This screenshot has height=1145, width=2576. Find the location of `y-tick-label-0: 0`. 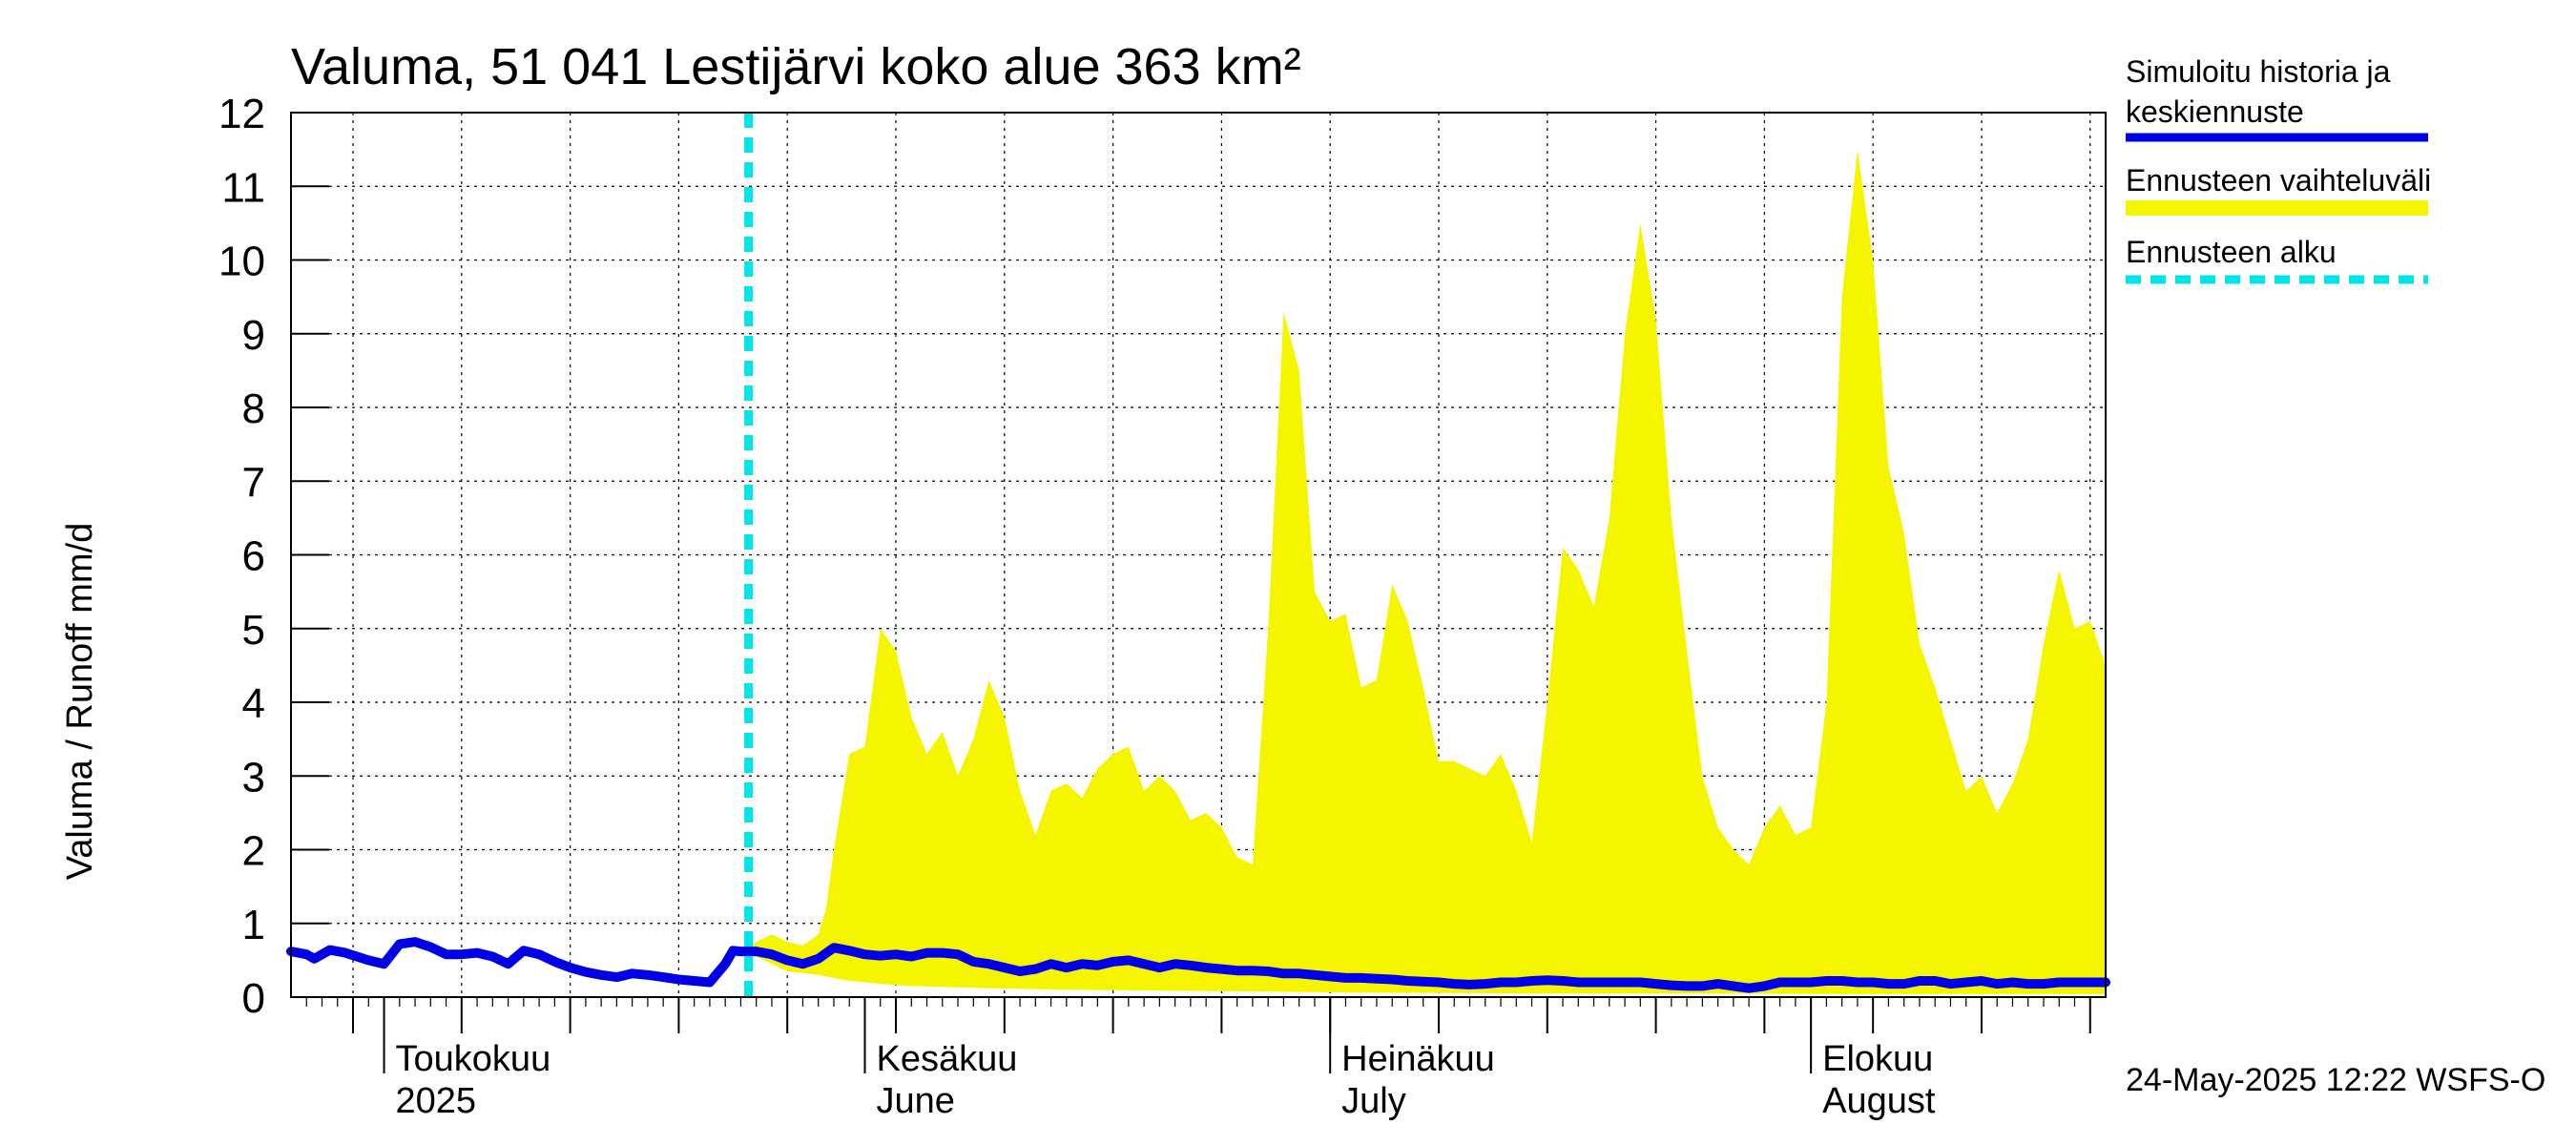

y-tick-label-0: 0 is located at coordinates (253, 999).